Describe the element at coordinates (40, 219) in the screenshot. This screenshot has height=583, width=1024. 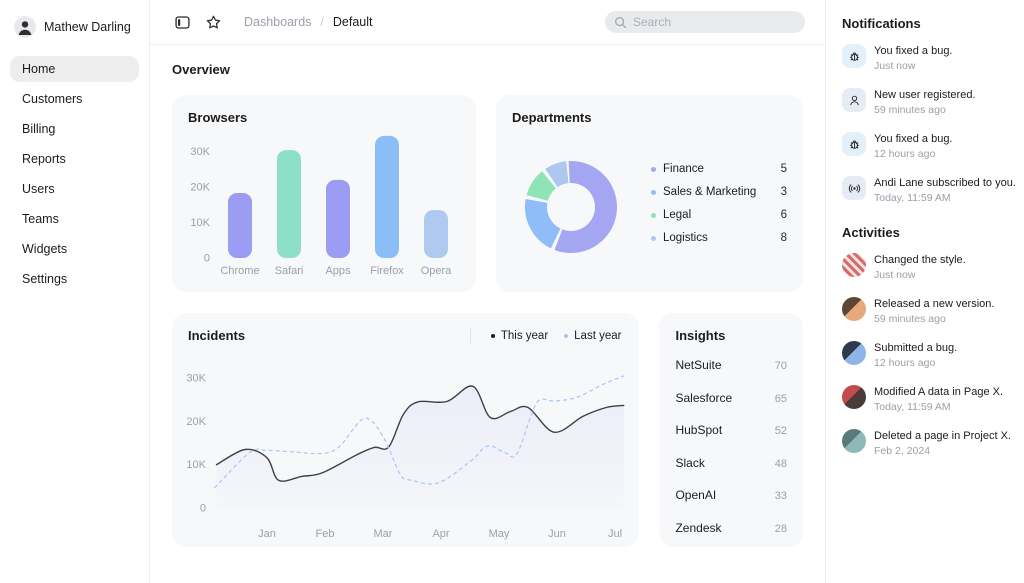
I see `sidebar-item-teams: Teams` at that location.